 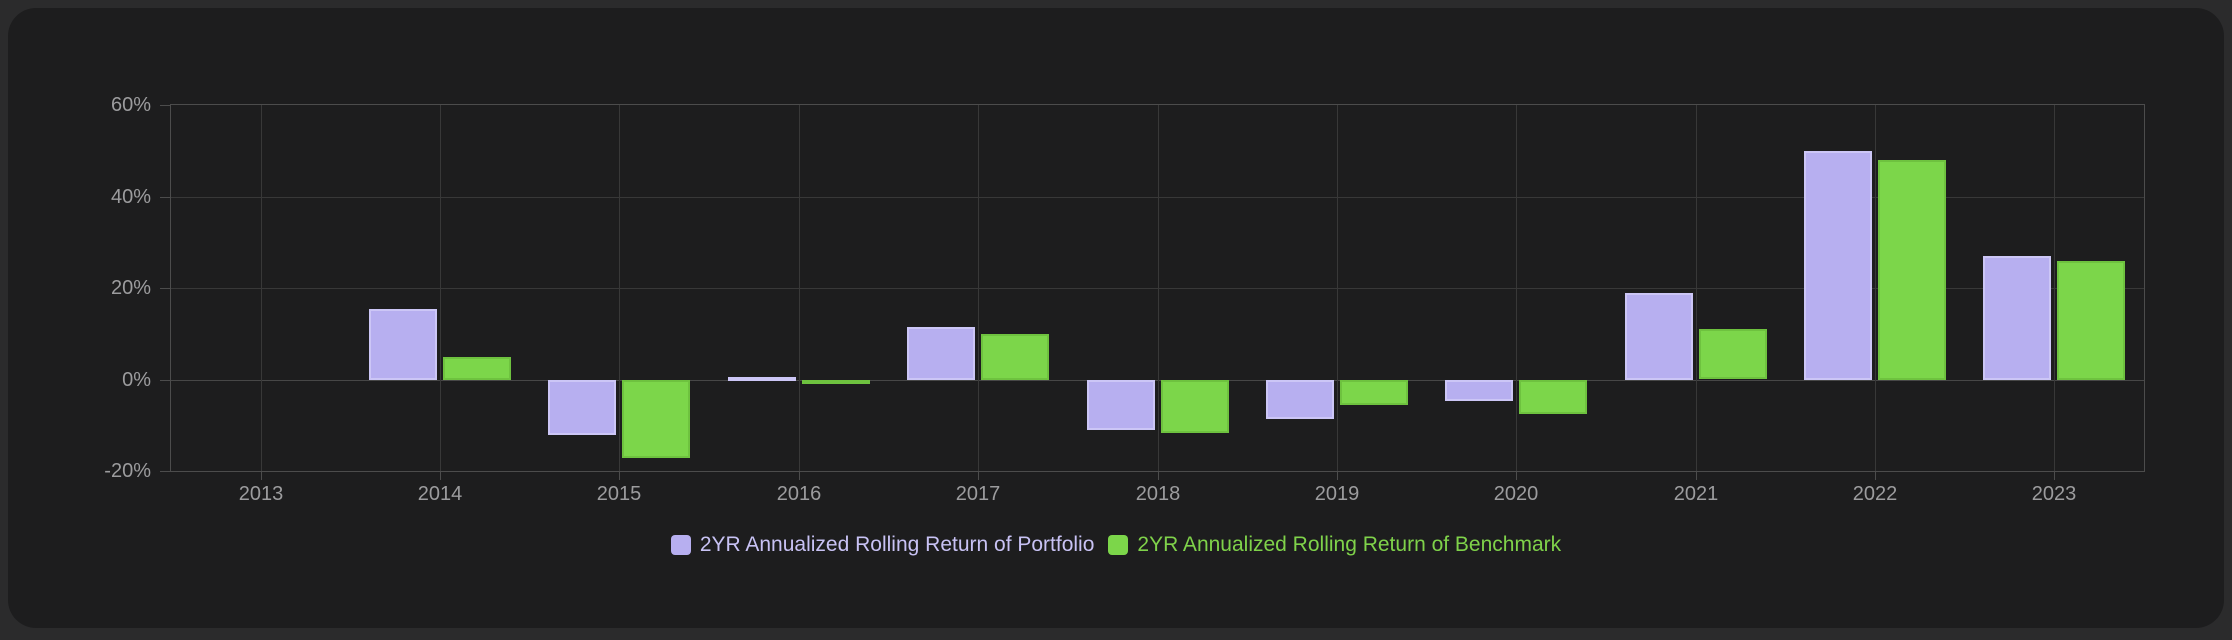 I want to click on bar-benchmark-2017, so click(x=1015, y=357).